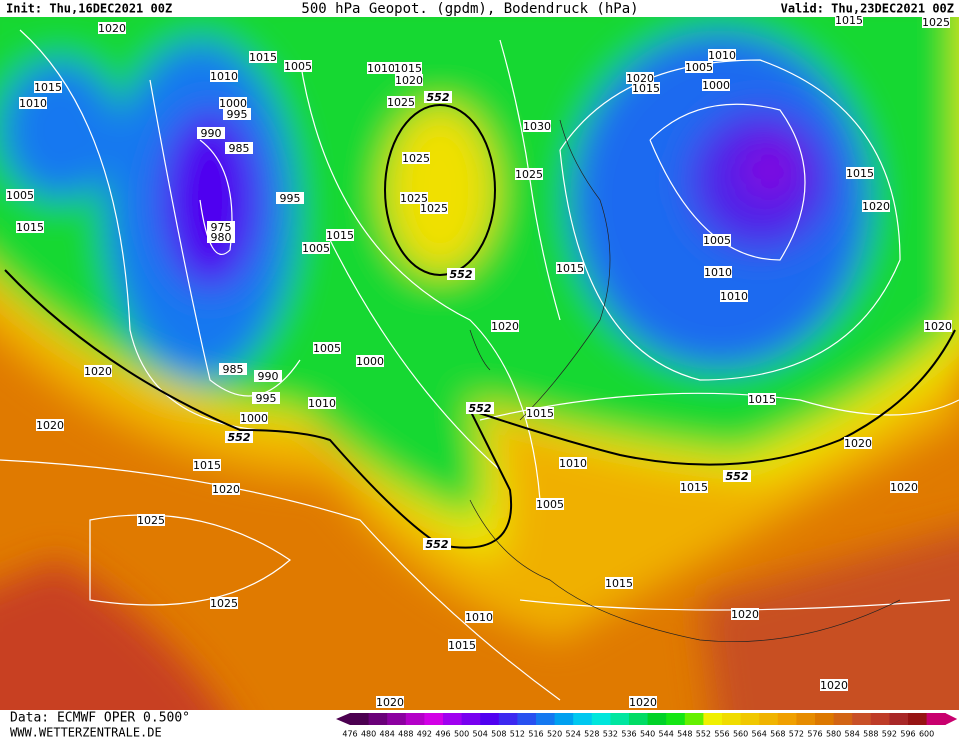  What do you see at coordinates (554, 734) in the screenshot?
I see `legend-label: 520` at bounding box center [554, 734].